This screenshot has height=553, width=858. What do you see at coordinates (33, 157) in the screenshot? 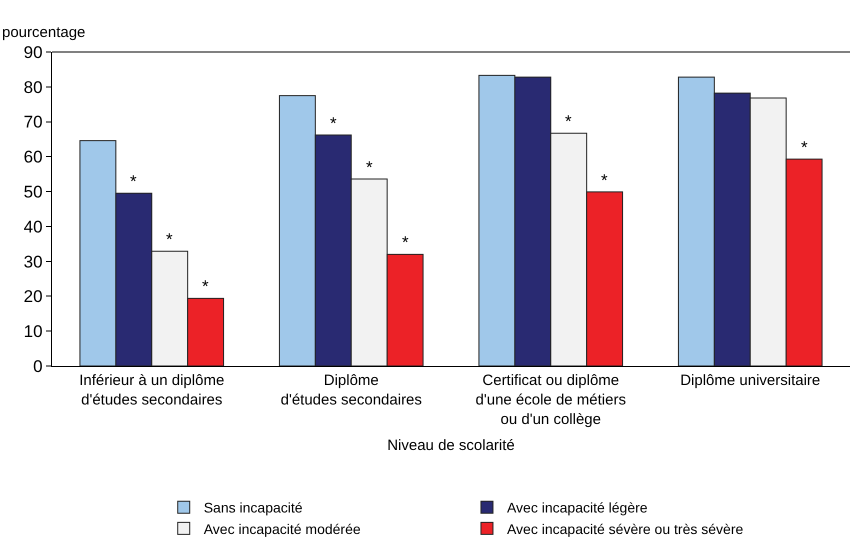
I see `y-tick-label: 60` at bounding box center [33, 157].